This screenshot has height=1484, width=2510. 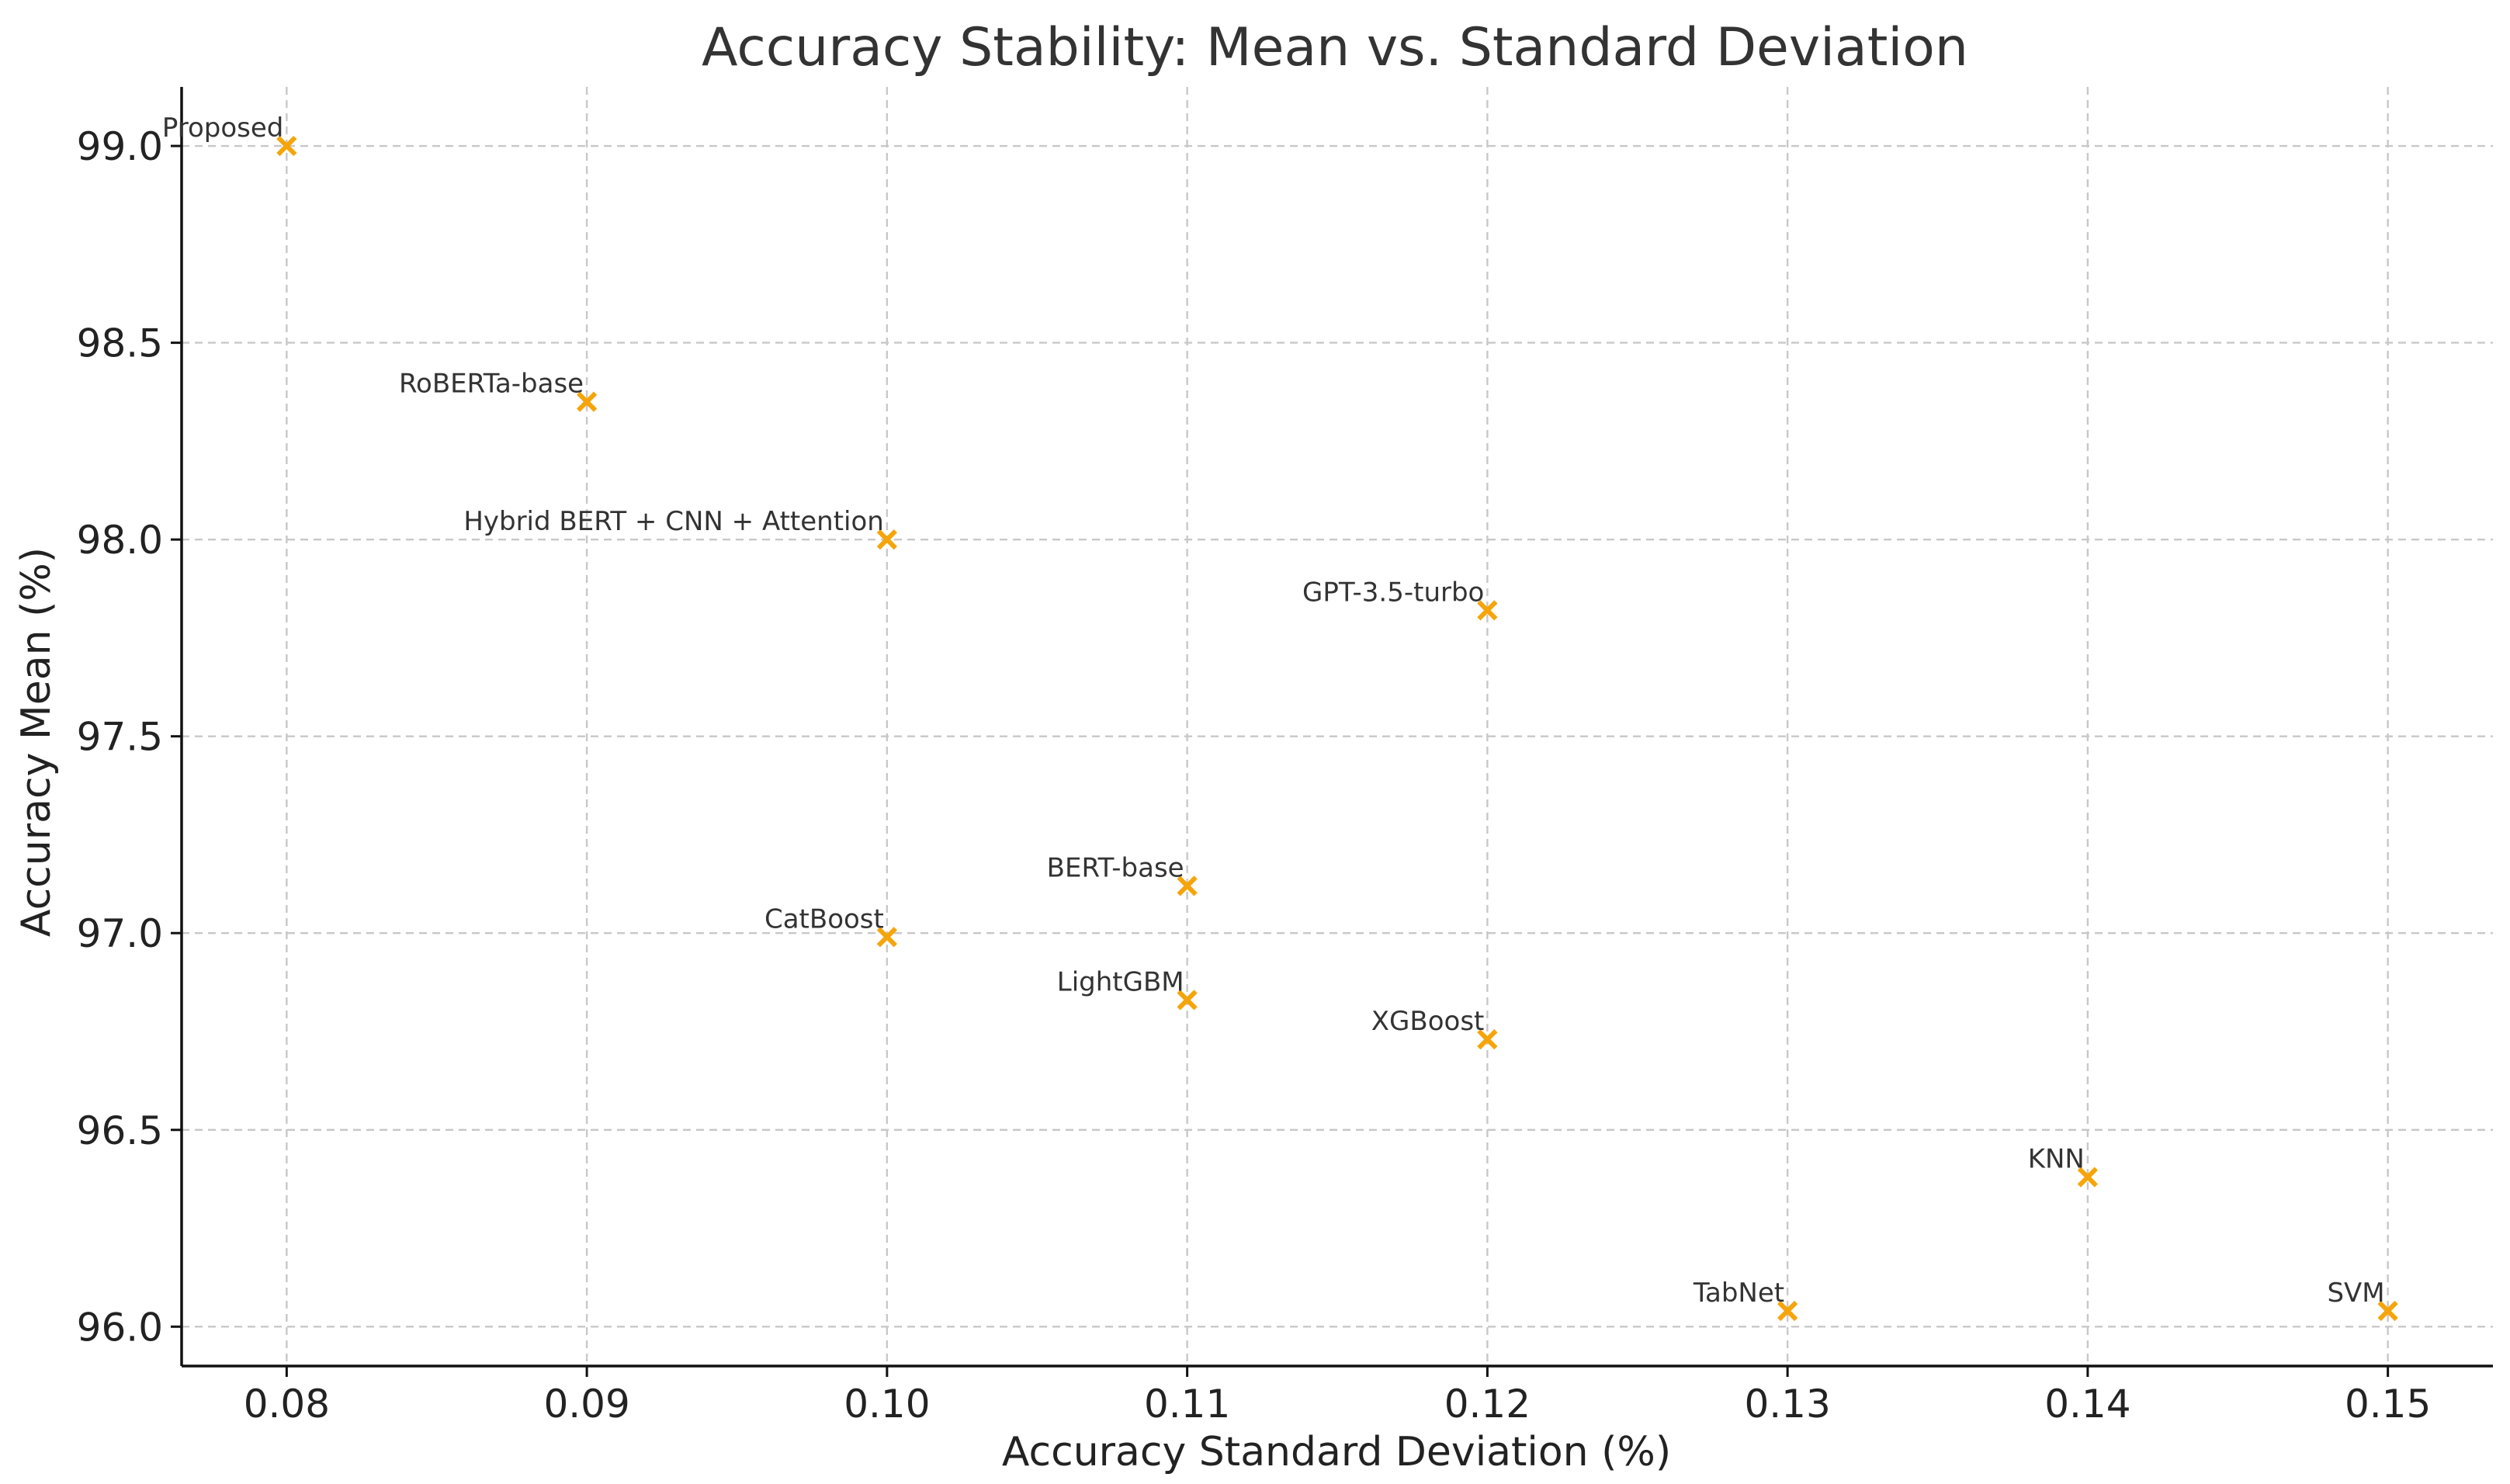 I want to click on data-point: TabNet, so click(x=1745, y=1300).